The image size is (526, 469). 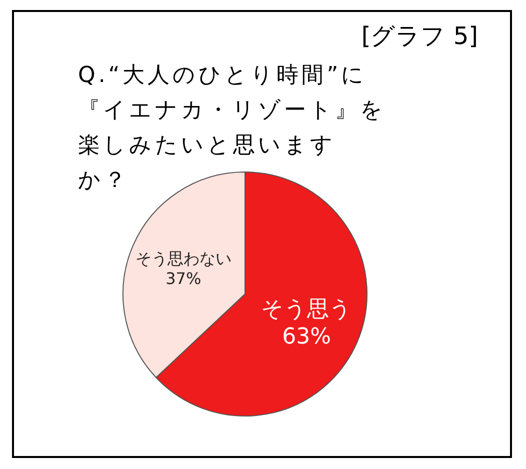 What do you see at coordinates (183, 258) in the screenshot?
I see `slice-label: そう思わない` at bounding box center [183, 258].